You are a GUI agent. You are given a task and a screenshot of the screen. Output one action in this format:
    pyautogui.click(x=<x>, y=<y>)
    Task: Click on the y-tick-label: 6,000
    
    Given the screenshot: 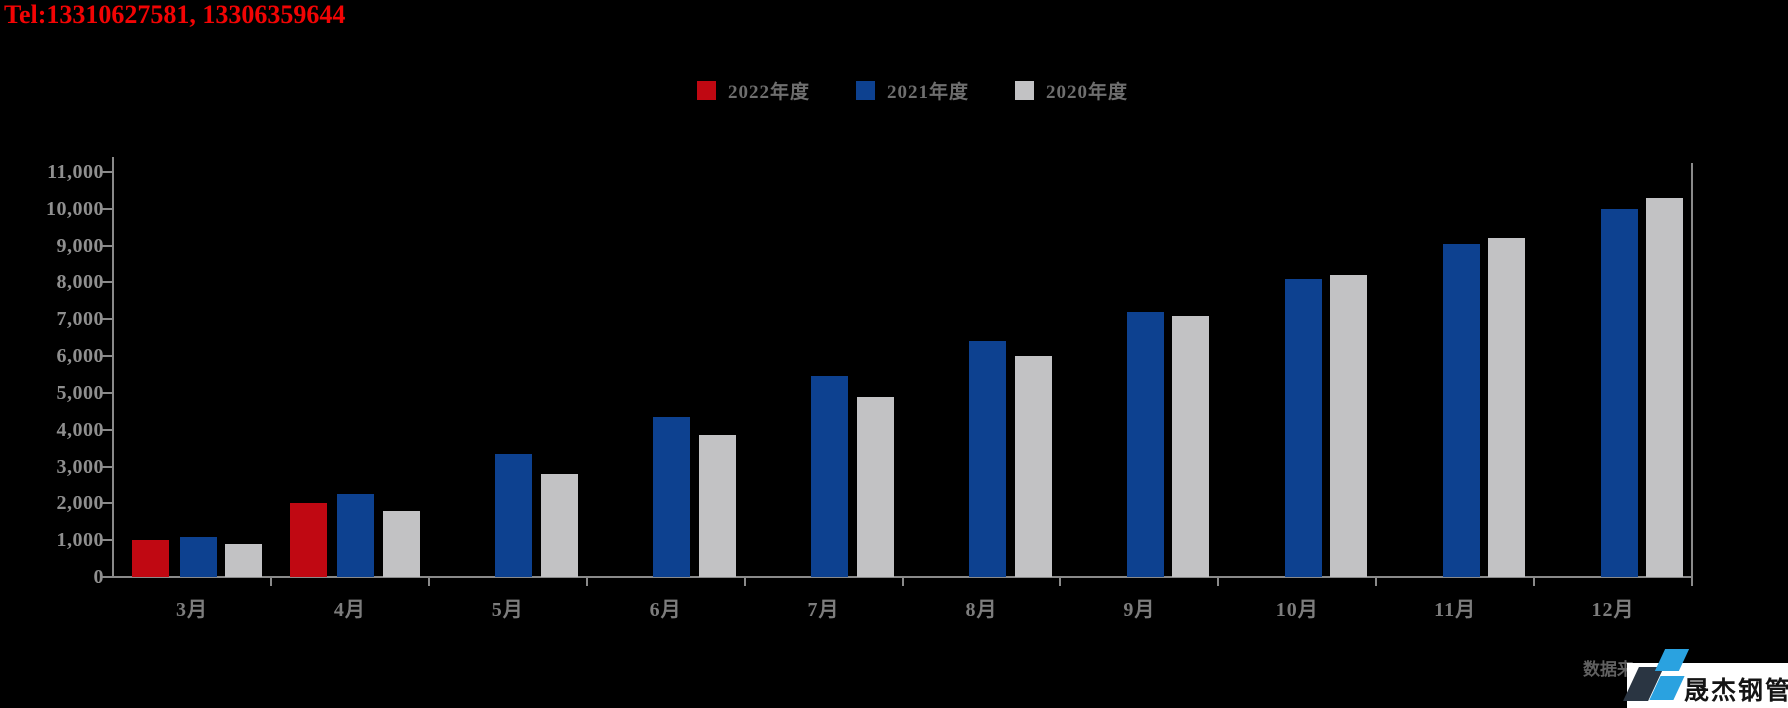 What is the action you would take?
    pyautogui.click(x=80, y=356)
    